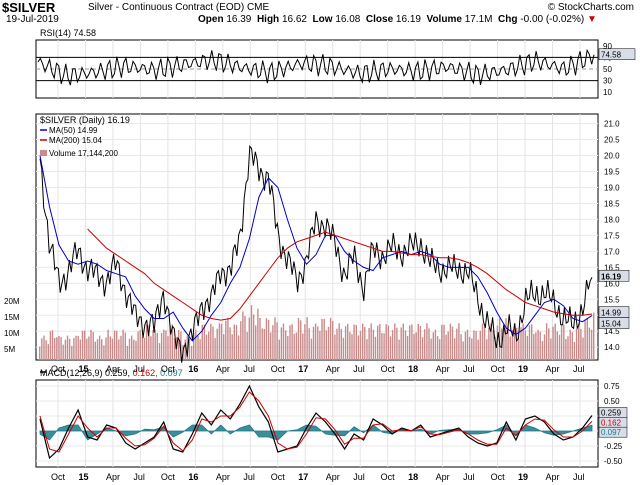  I want to click on price-current-label: 16.19, so click(611, 276).